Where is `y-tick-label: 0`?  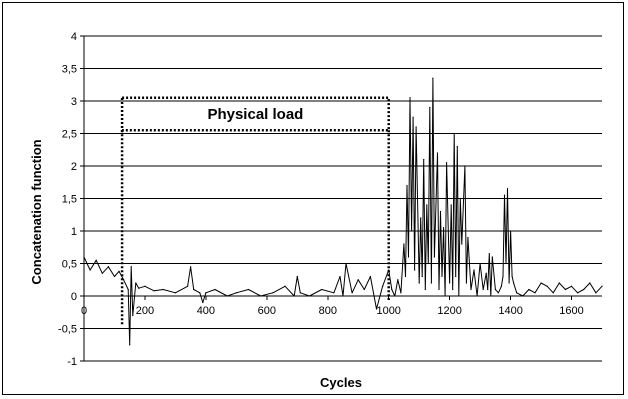 y-tick-label: 0 is located at coordinates (74, 297).